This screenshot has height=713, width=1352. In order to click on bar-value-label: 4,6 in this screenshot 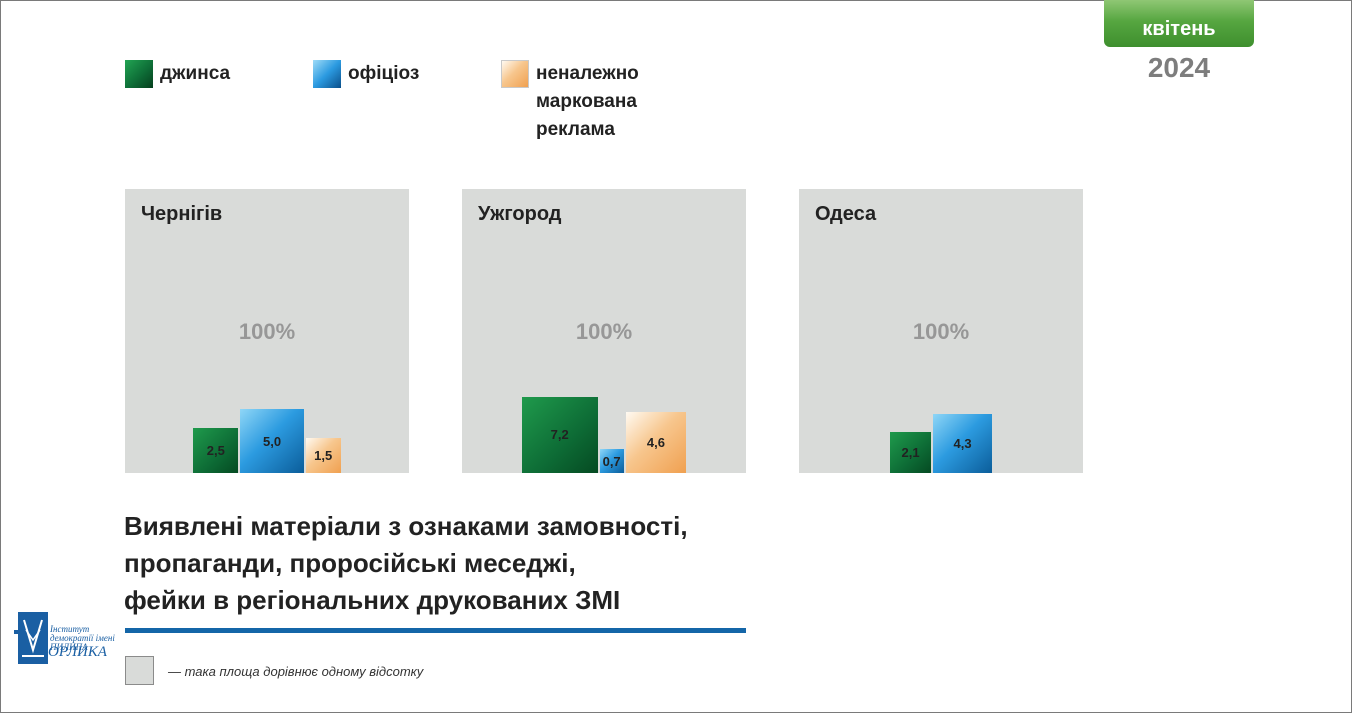, I will do `click(655, 443)`.